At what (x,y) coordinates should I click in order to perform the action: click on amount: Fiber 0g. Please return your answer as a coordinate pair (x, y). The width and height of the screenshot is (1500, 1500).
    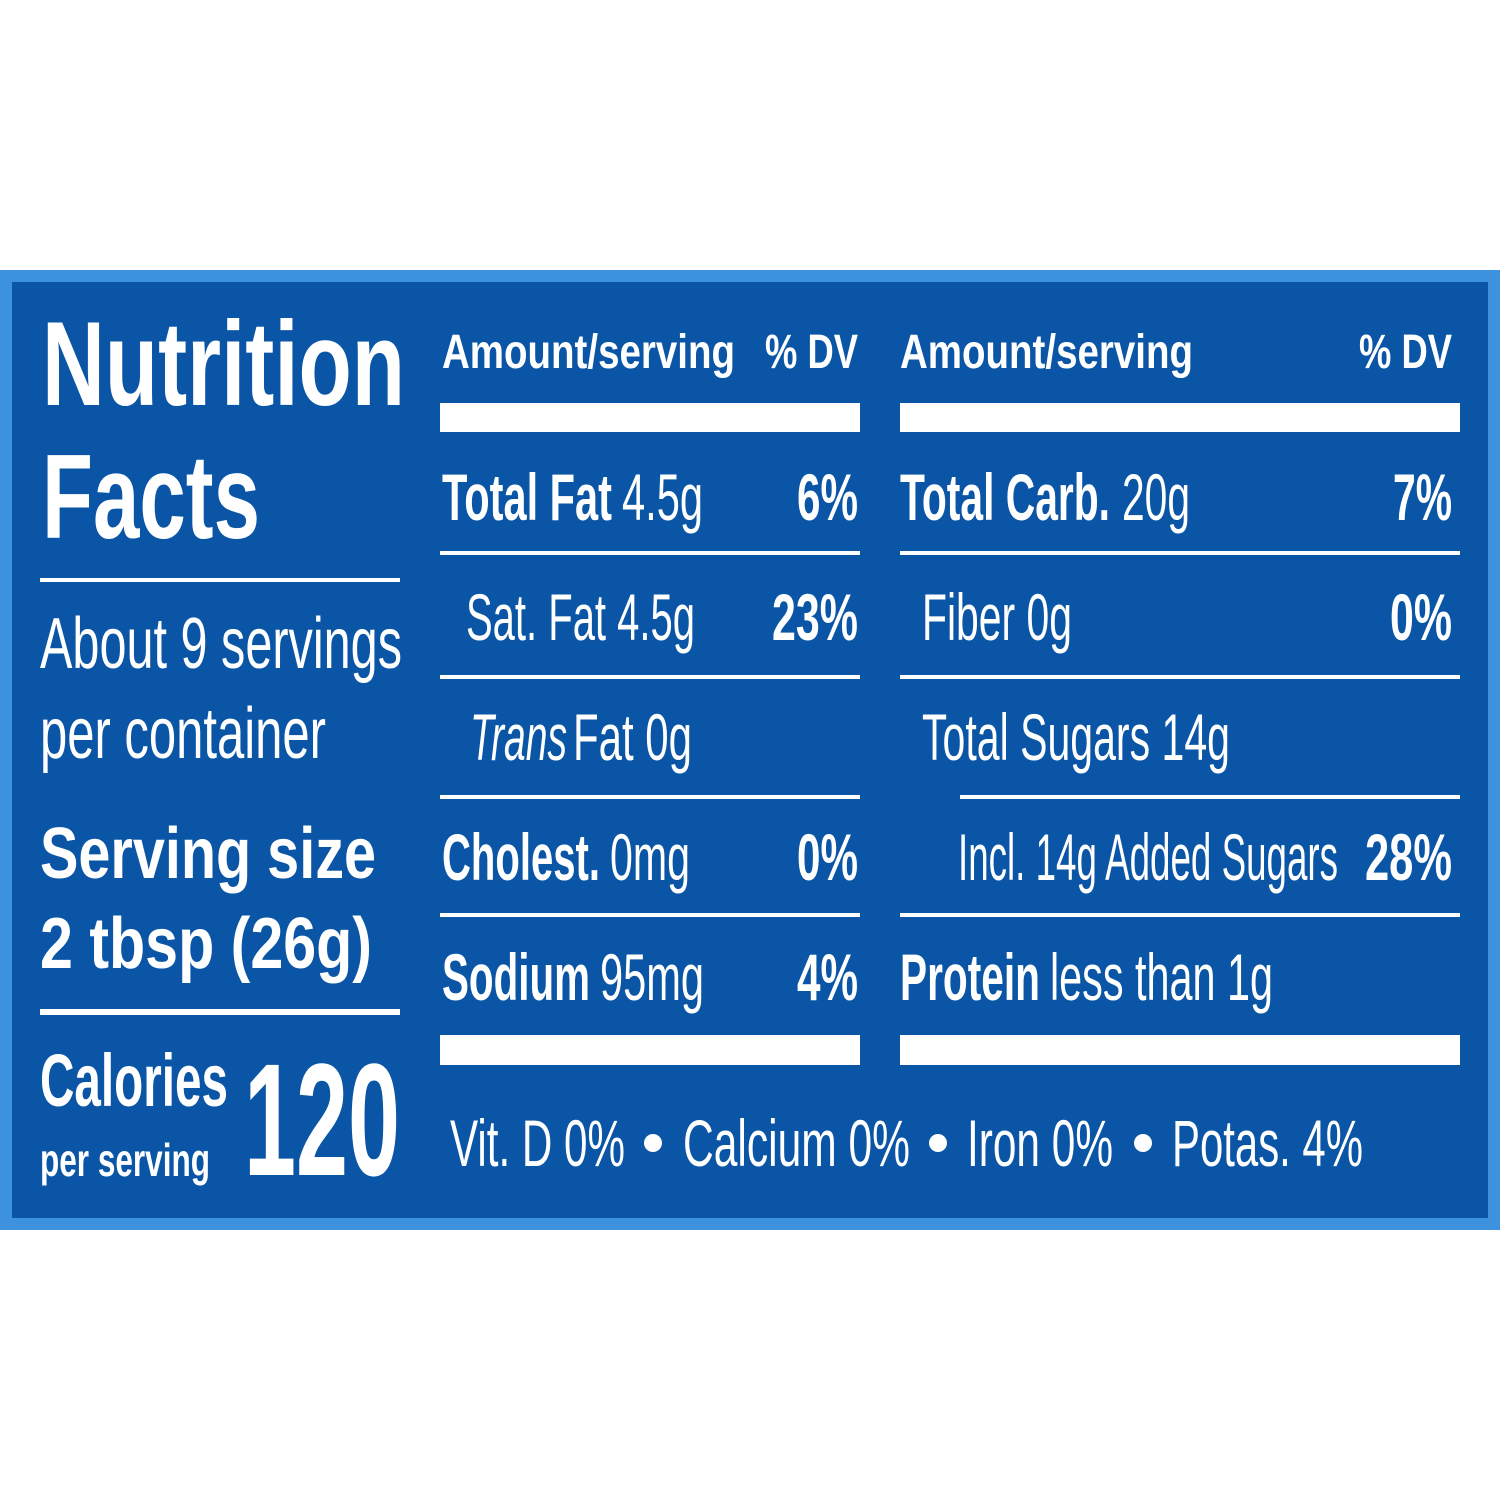
    Looking at the image, I should click on (997, 617).